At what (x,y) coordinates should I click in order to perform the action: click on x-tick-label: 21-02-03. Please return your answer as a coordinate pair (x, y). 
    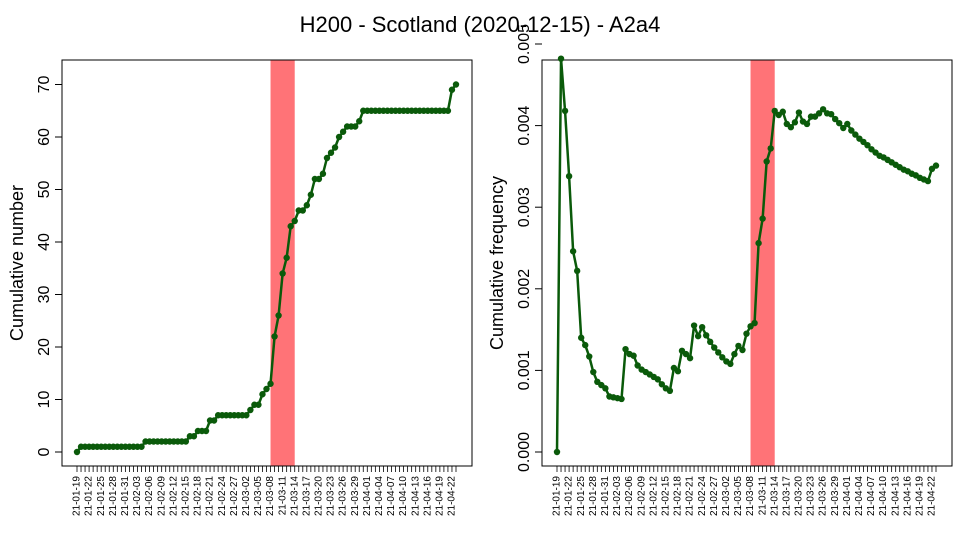
    Looking at the image, I should click on (137, 496).